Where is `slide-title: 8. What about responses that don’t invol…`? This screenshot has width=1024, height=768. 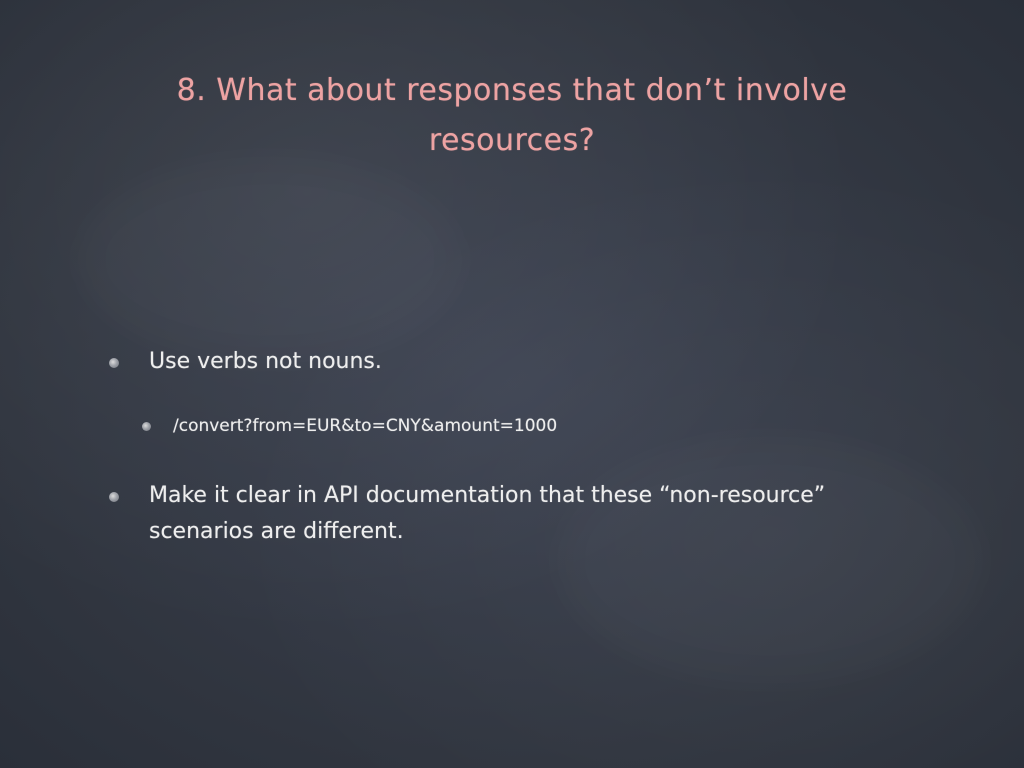
slide-title: 8. What about responses that don’t invol… is located at coordinates (512, 115).